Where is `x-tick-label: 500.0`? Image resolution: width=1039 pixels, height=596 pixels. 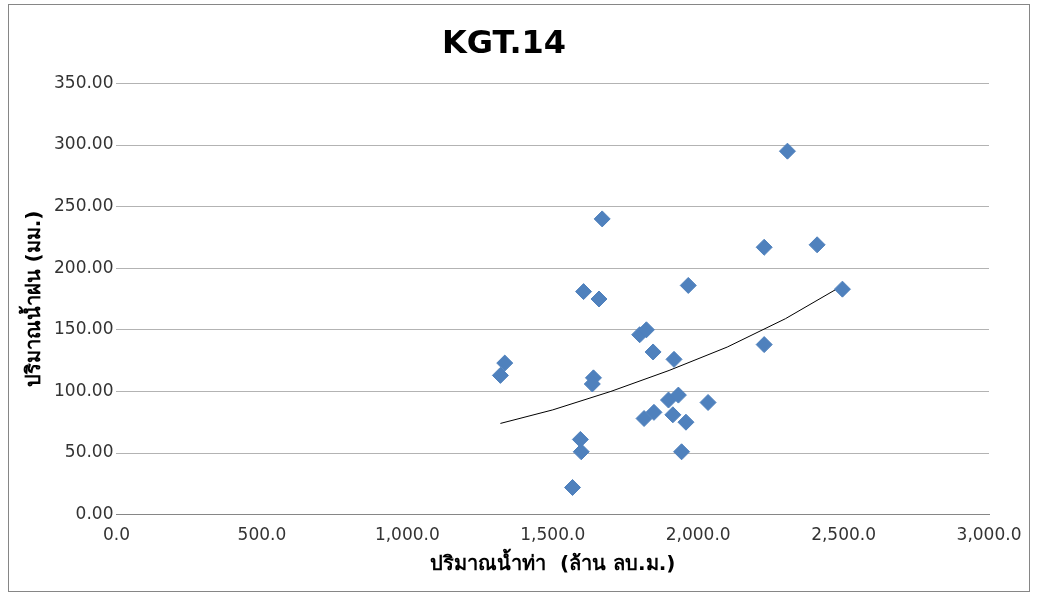
x-tick-label: 500.0 is located at coordinates (262, 534).